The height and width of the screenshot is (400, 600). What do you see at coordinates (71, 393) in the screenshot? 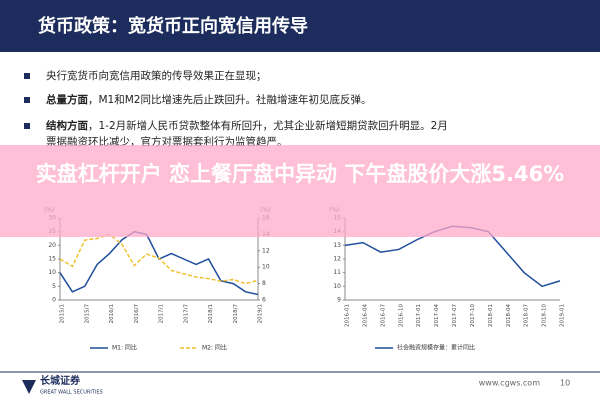
I see `company-en: GREAT WALL SECURITIES` at bounding box center [71, 393].